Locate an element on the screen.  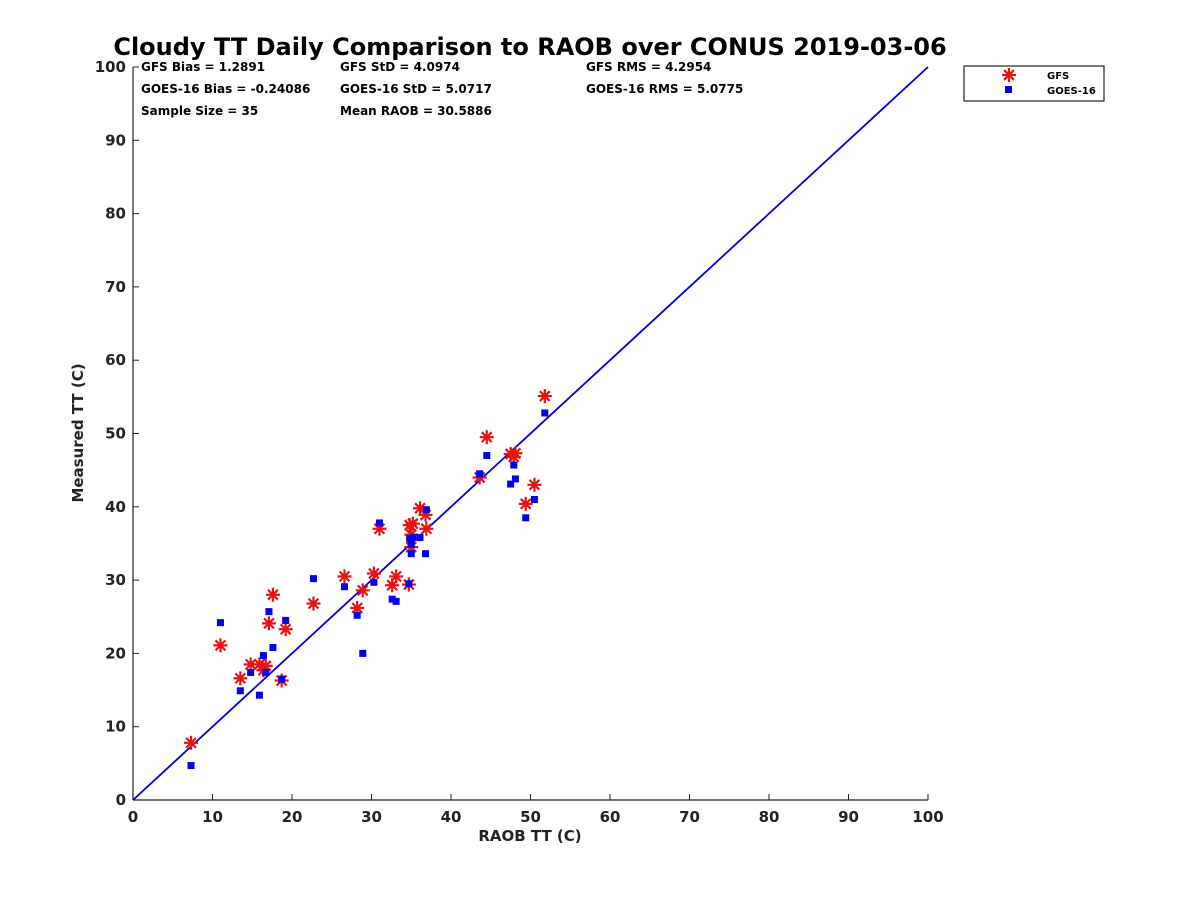
x-tick-label: 0 is located at coordinates (133, 817).